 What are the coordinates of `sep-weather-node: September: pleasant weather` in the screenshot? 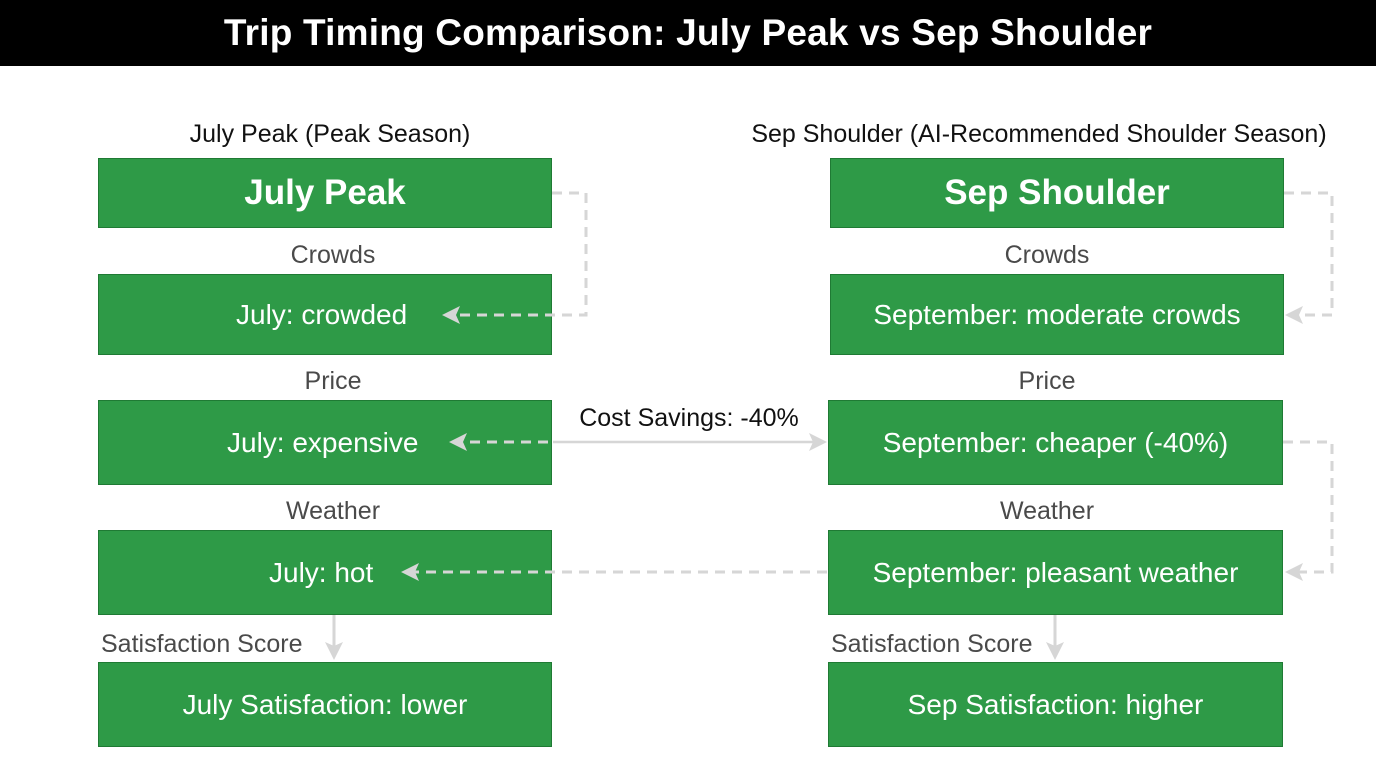 It's located at (1055, 572).